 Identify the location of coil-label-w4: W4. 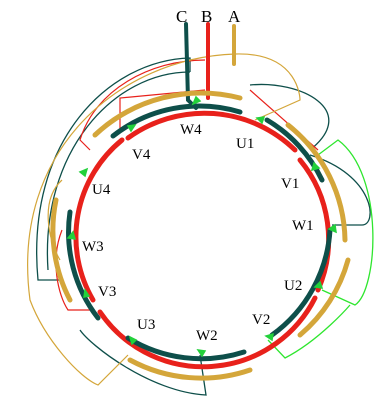
(191, 130).